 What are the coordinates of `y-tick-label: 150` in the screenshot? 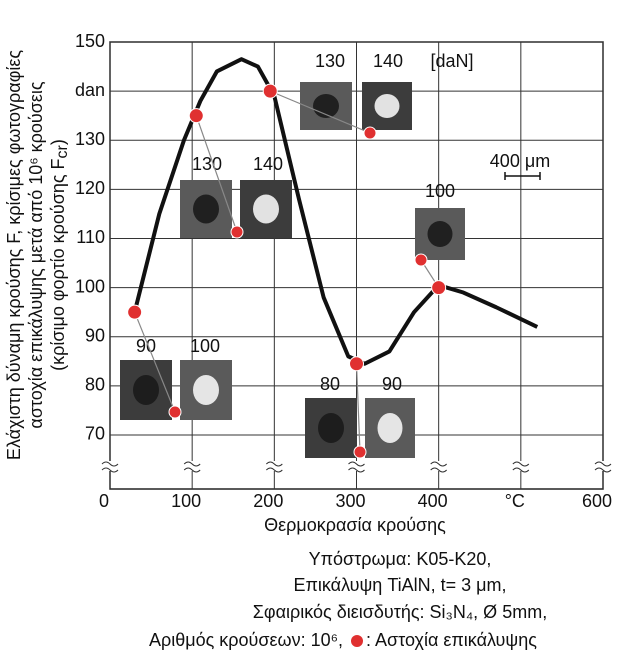 It's located at (90, 41).